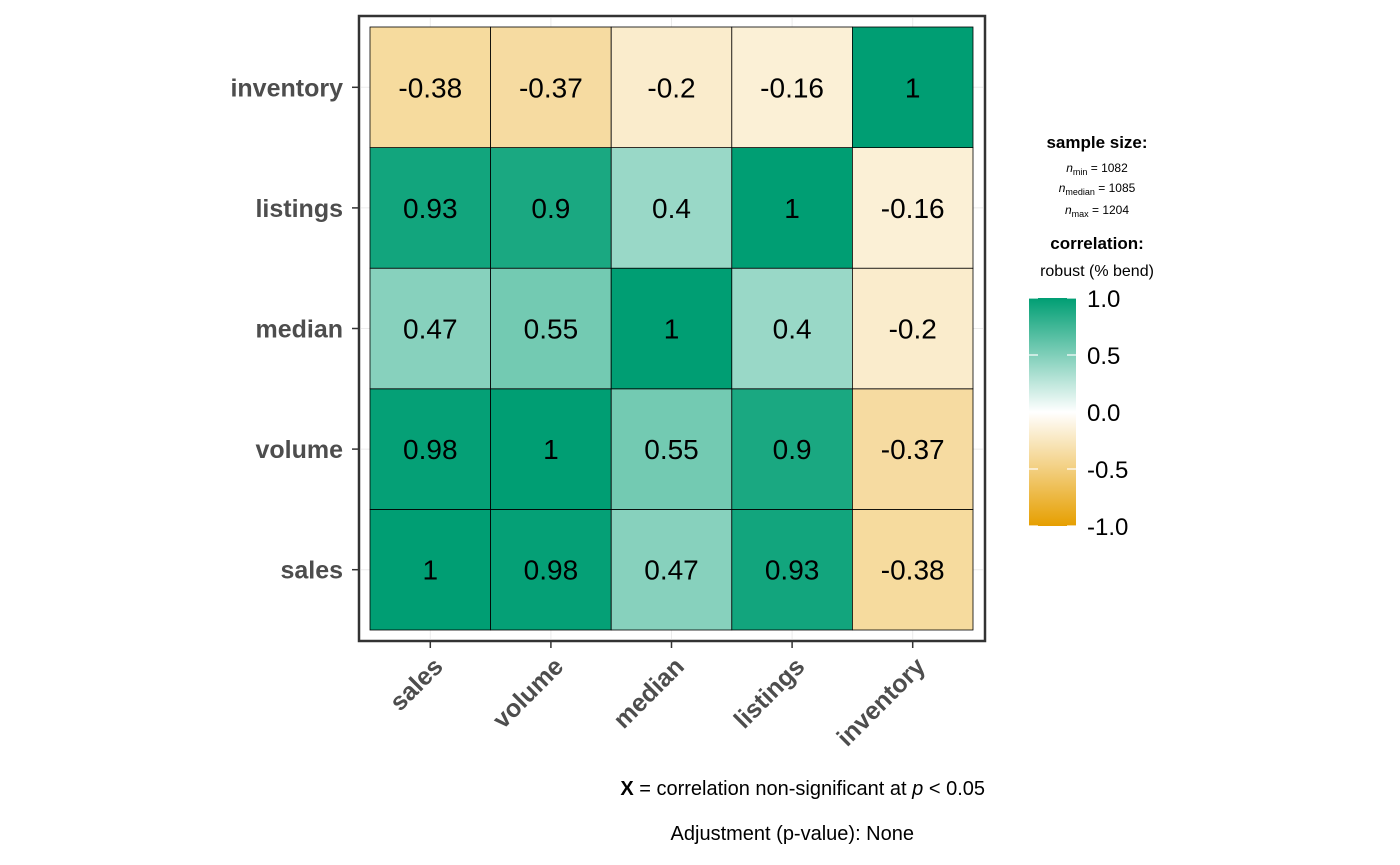 This screenshot has height=865, width=1400. What do you see at coordinates (770, 693) in the screenshot?
I see `x-axis-label: listings` at bounding box center [770, 693].